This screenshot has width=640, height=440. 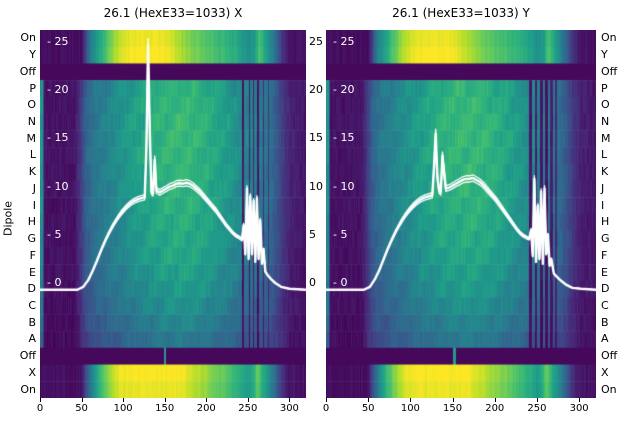 I want to click on row-label-right-6: M, so click(x=606, y=138).